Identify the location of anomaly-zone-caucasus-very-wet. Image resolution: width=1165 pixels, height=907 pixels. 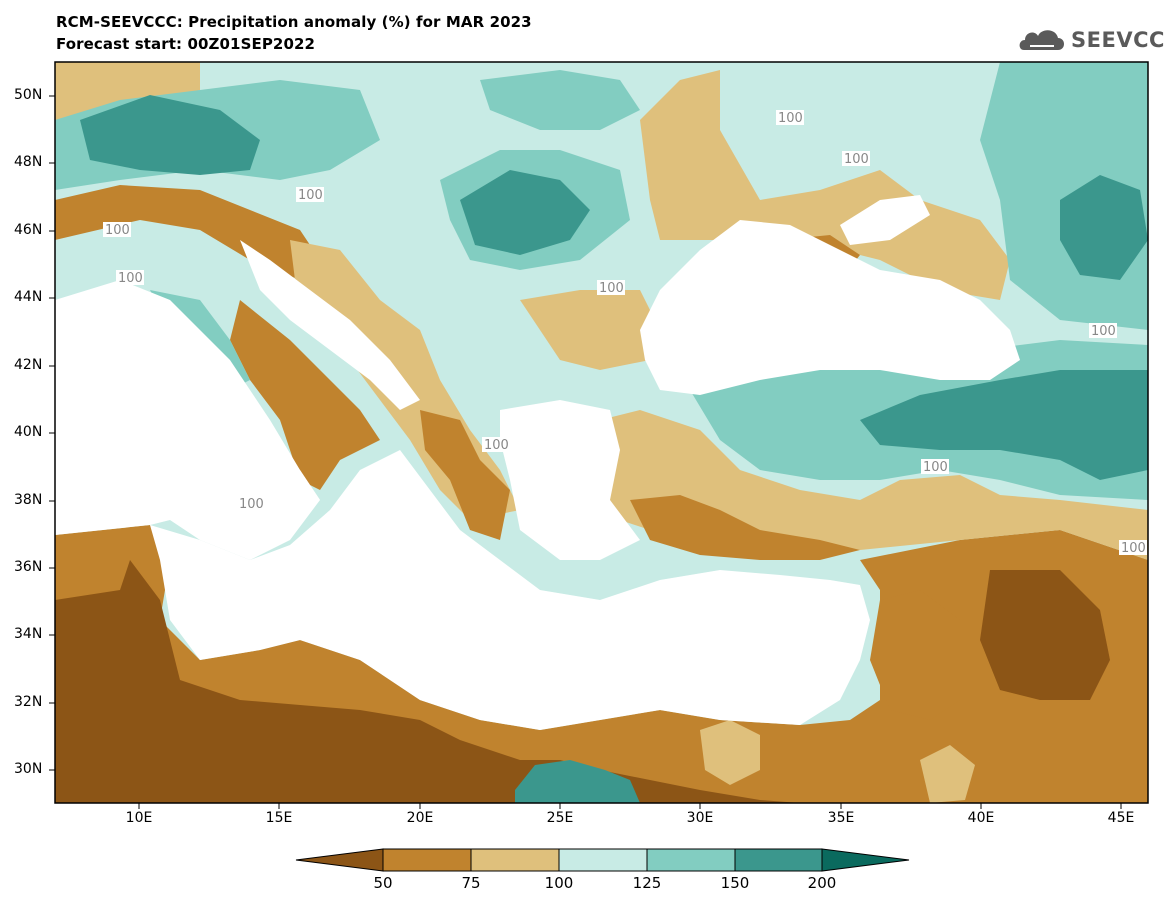
(1004, 425).